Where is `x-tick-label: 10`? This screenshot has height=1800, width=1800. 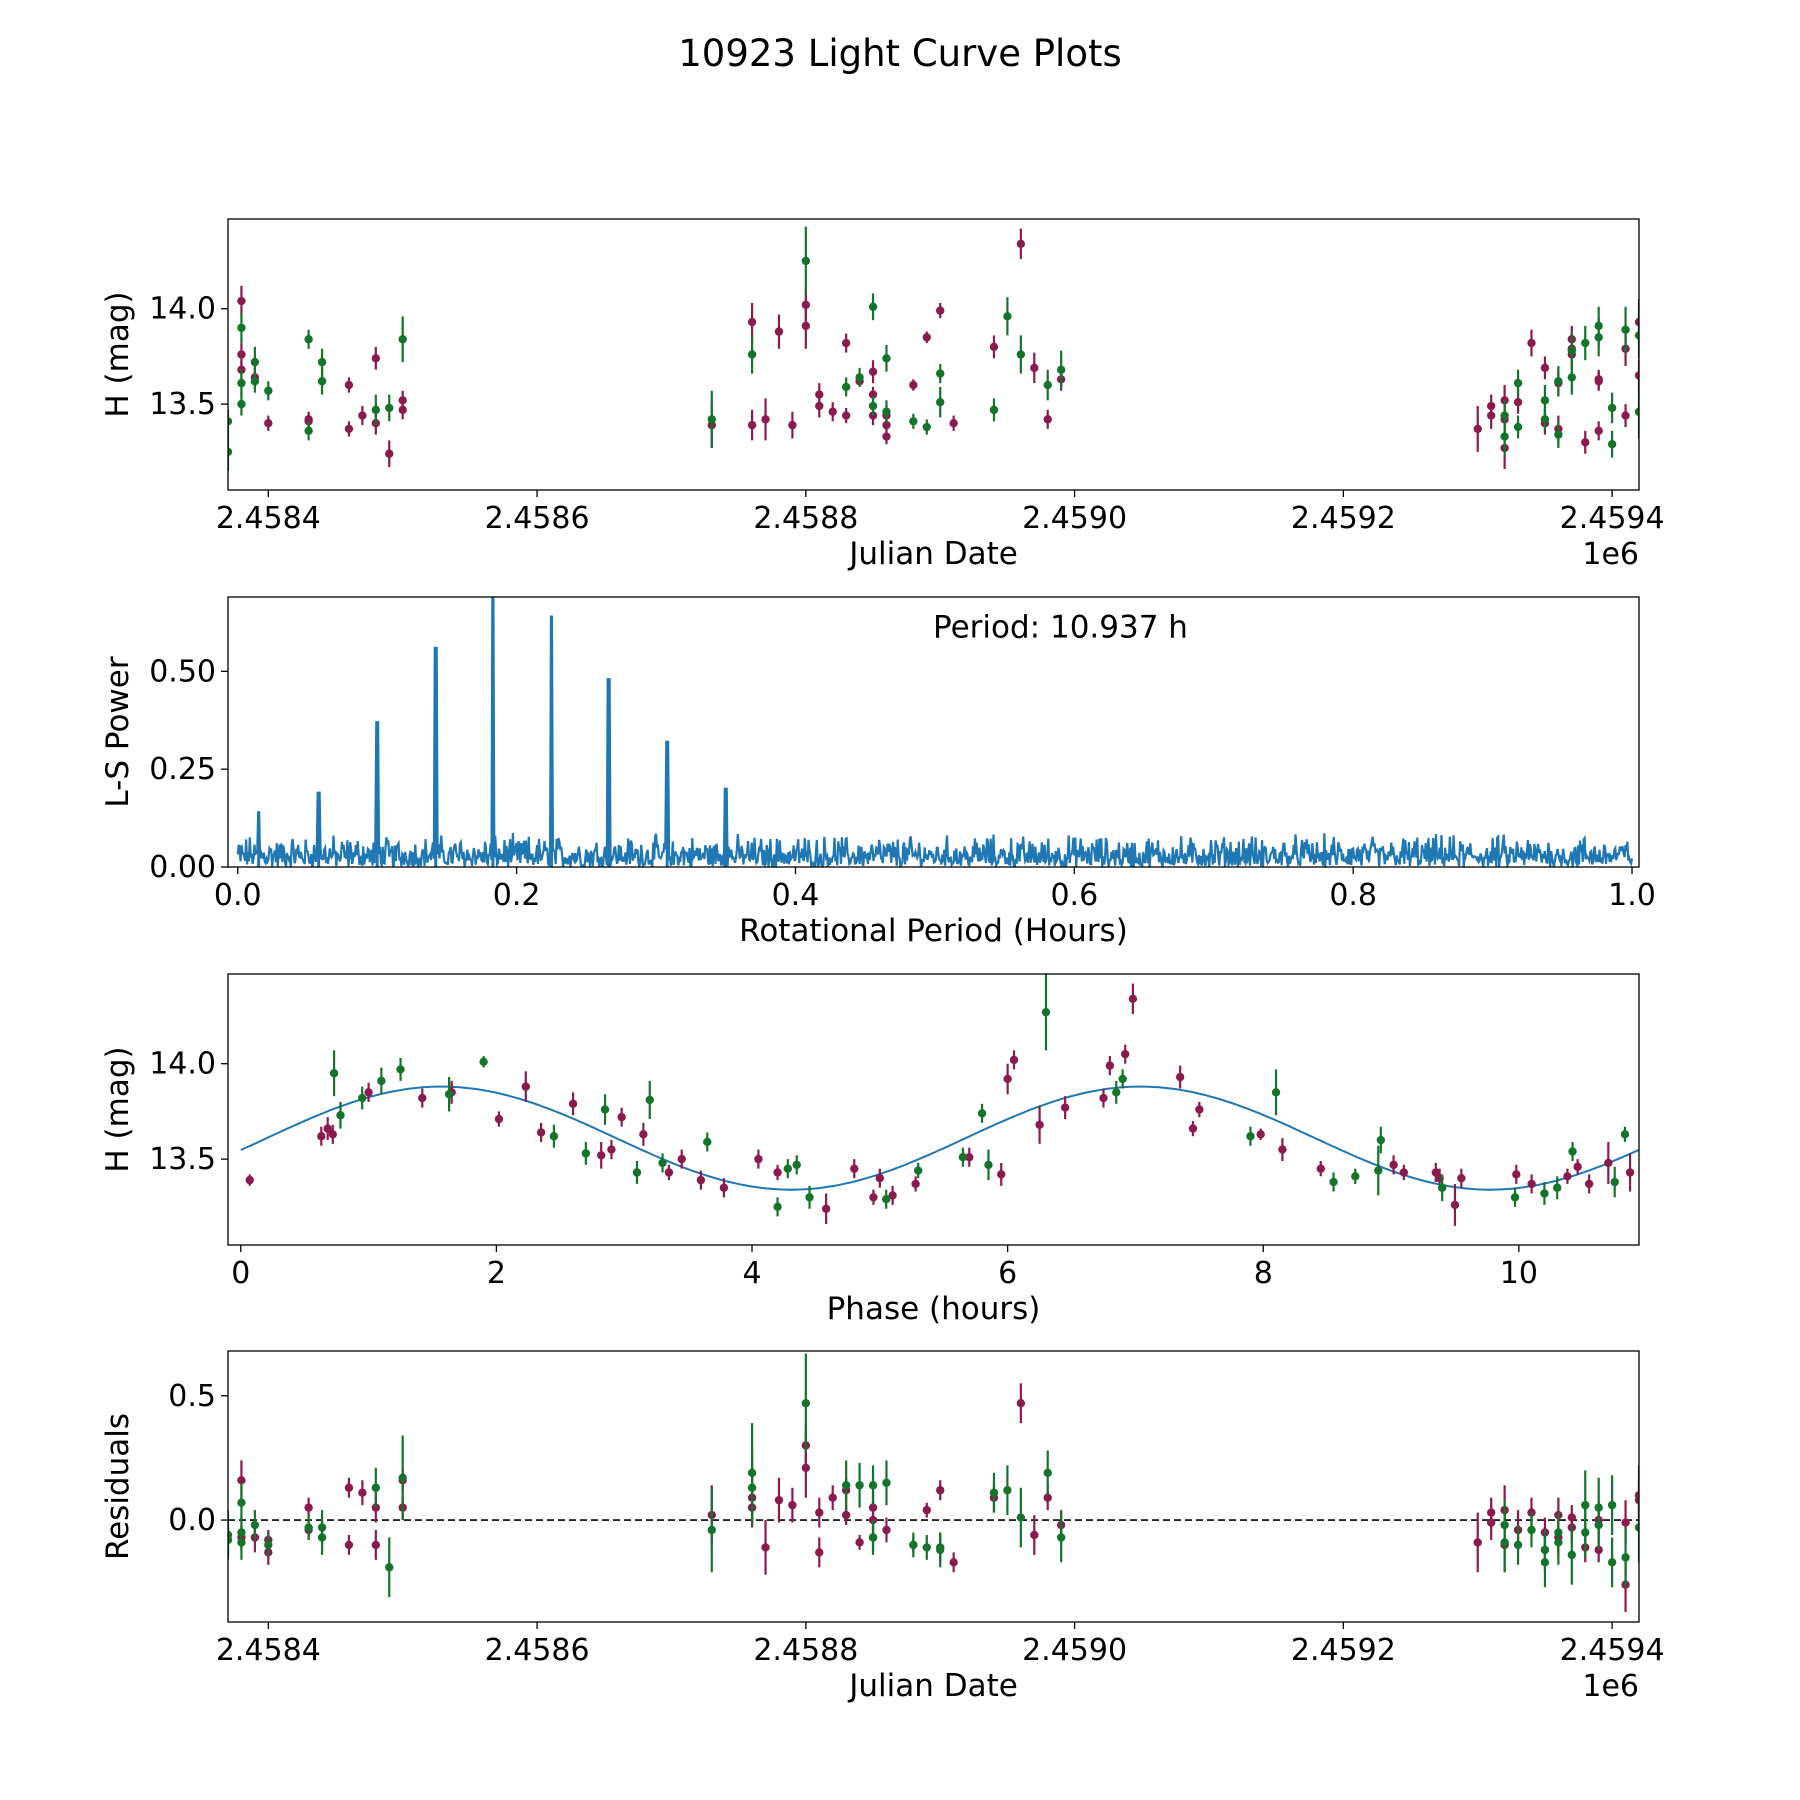 x-tick-label: 10 is located at coordinates (1519, 1273).